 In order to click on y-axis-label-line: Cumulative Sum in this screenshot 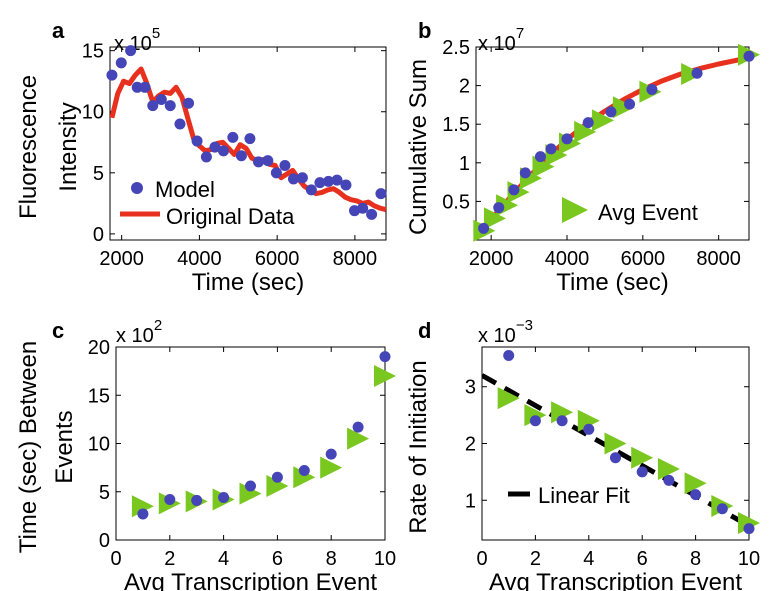, I will do `click(418, 147)`.